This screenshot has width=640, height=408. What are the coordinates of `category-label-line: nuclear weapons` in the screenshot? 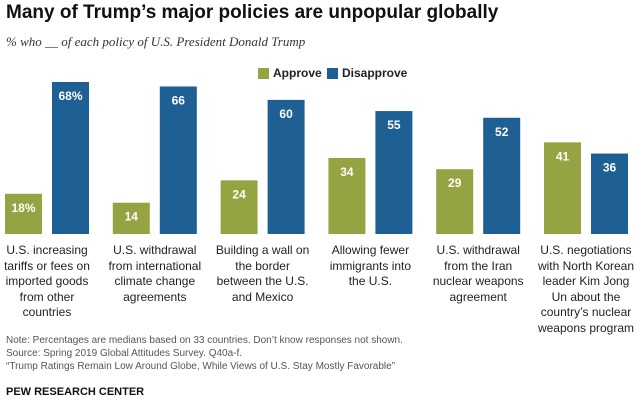 It's located at (478, 281).